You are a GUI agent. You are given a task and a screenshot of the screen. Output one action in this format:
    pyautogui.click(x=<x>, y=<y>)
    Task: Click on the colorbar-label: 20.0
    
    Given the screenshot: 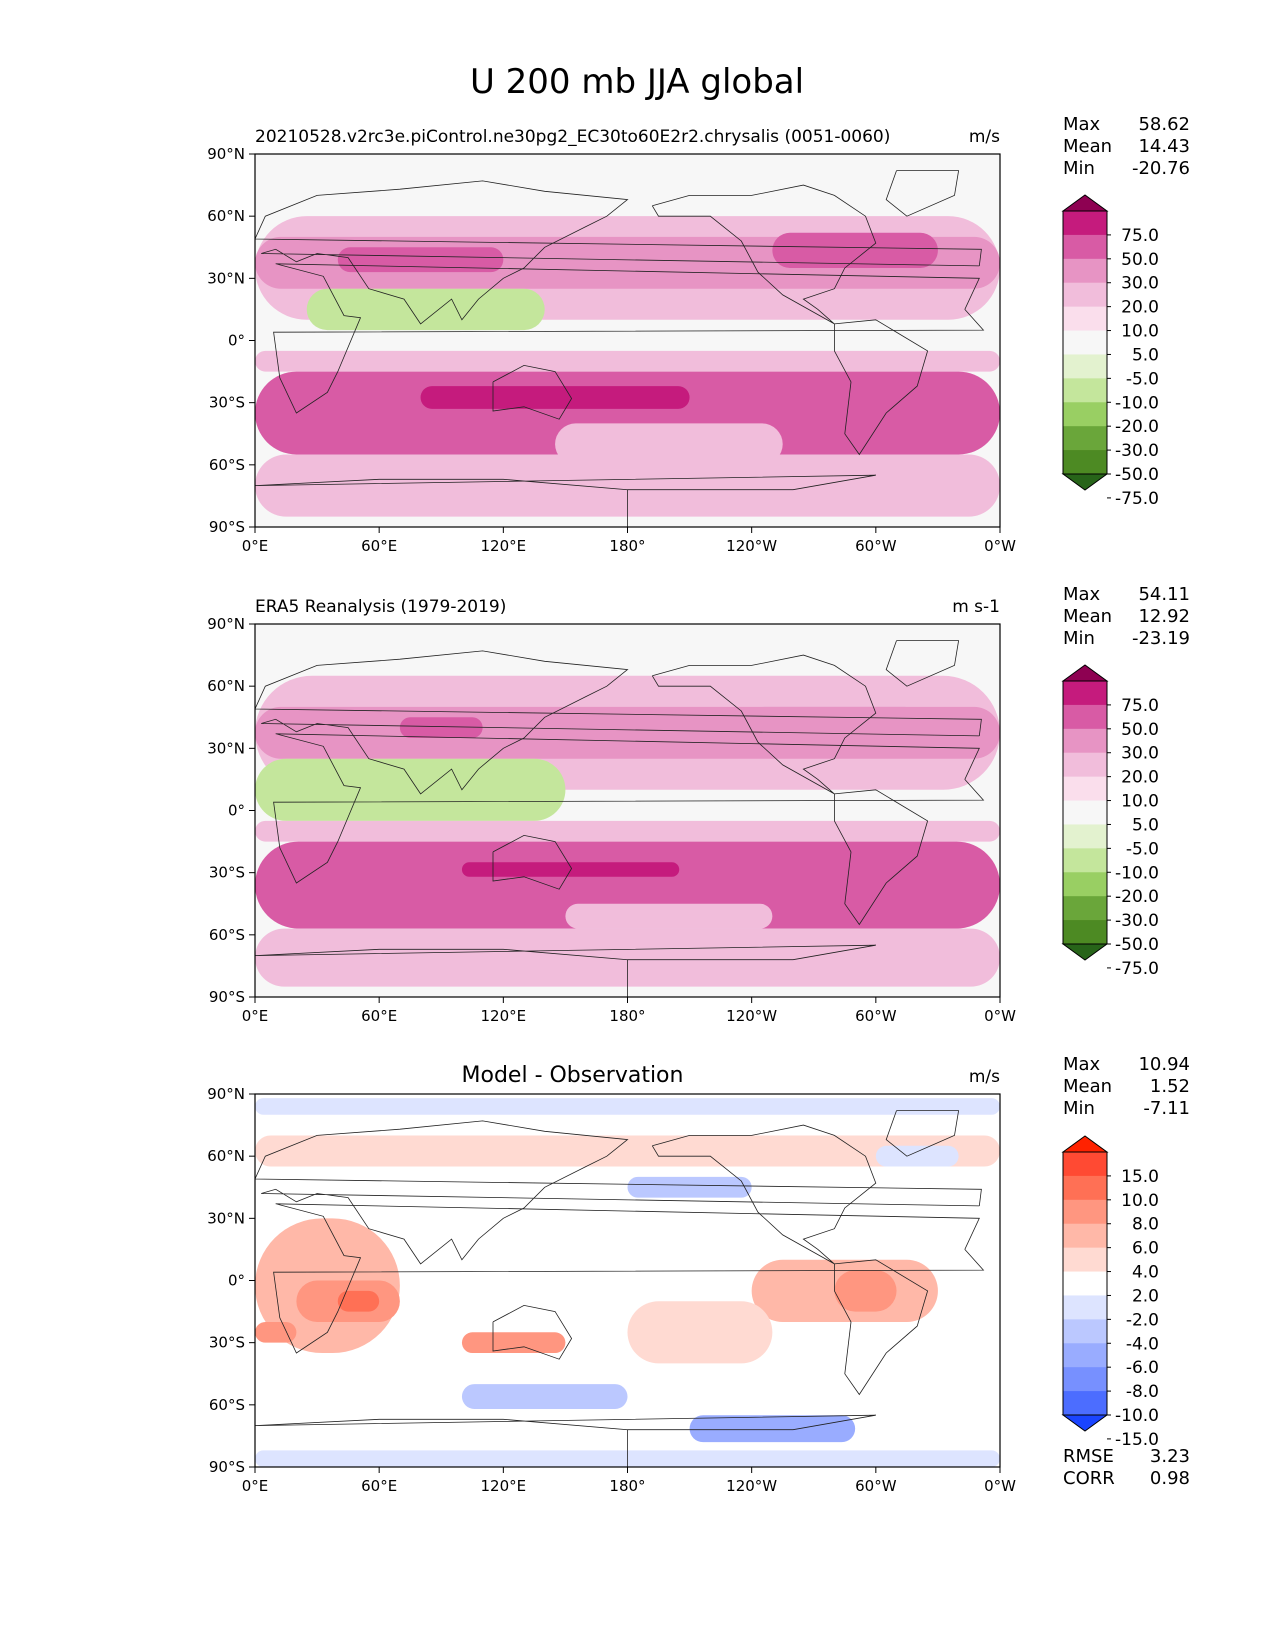 What is the action you would take?
    pyautogui.click(x=1140, y=308)
    